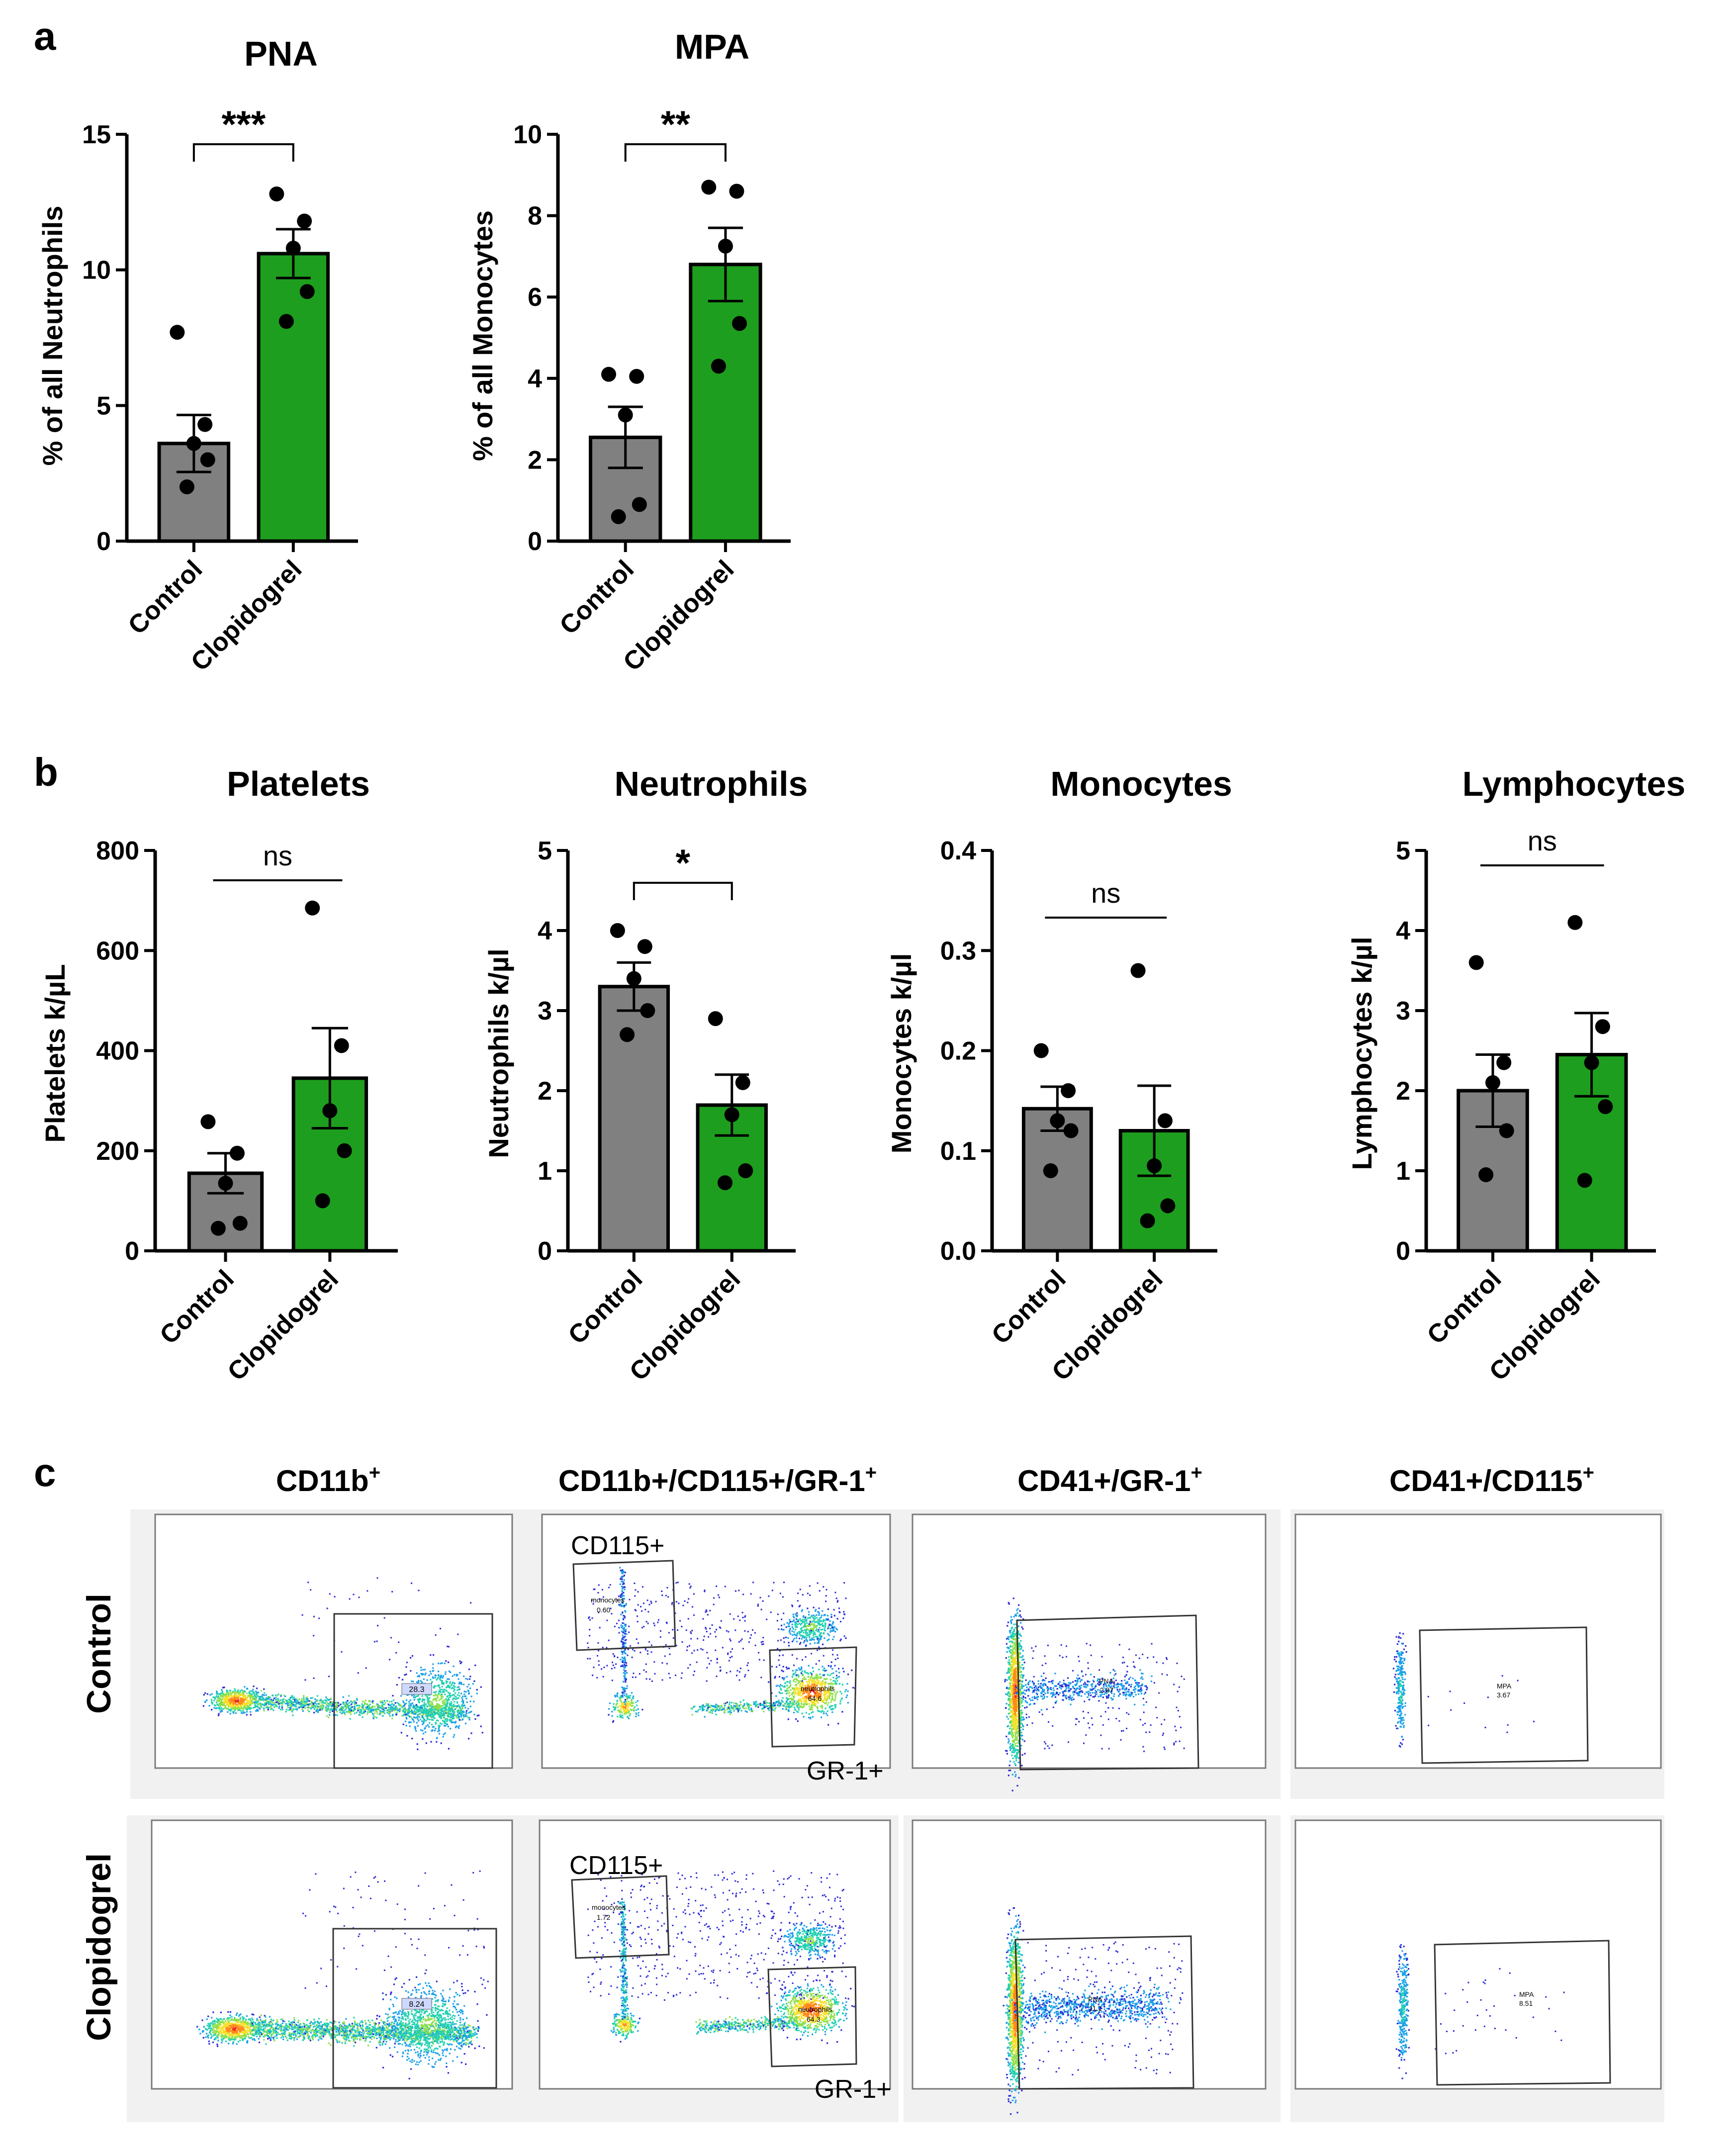  I want to click on significance-bracket, so click(676, 152).